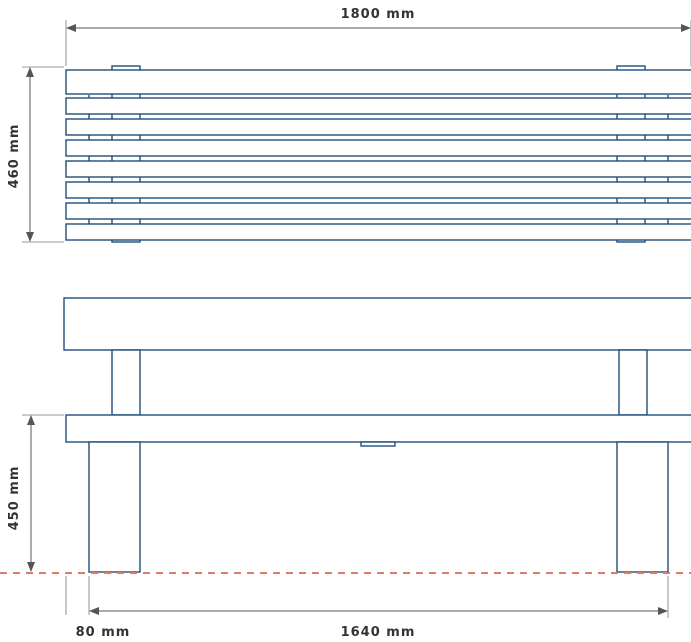 This screenshot has width=691, height=642. Describe the element at coordinates (114, 507) in the screenshot. I see `front-view-leg-left` at that location.